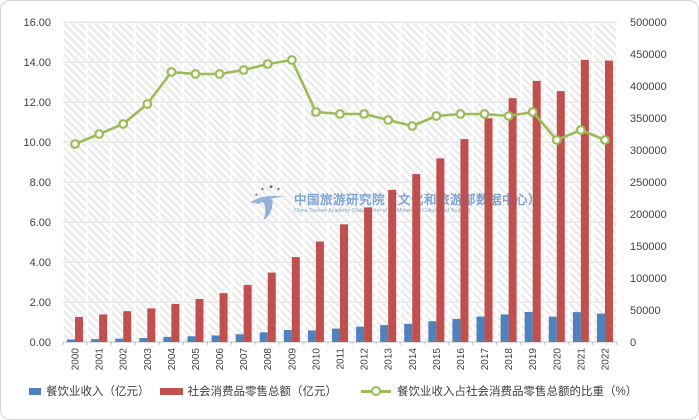 This screenshot has width=699, height=420. Describe the element at coordinates (40, 343) in the screenshot. I see `left-axis-tick-label: 0.00` at that location.